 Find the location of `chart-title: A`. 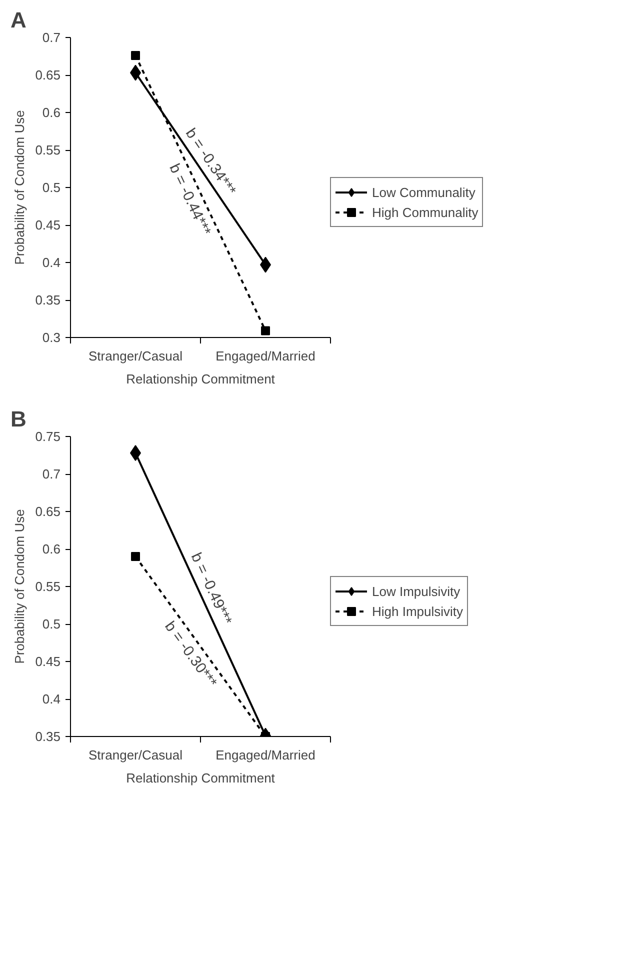

chart-title: A is located at coordinates (18, 20).